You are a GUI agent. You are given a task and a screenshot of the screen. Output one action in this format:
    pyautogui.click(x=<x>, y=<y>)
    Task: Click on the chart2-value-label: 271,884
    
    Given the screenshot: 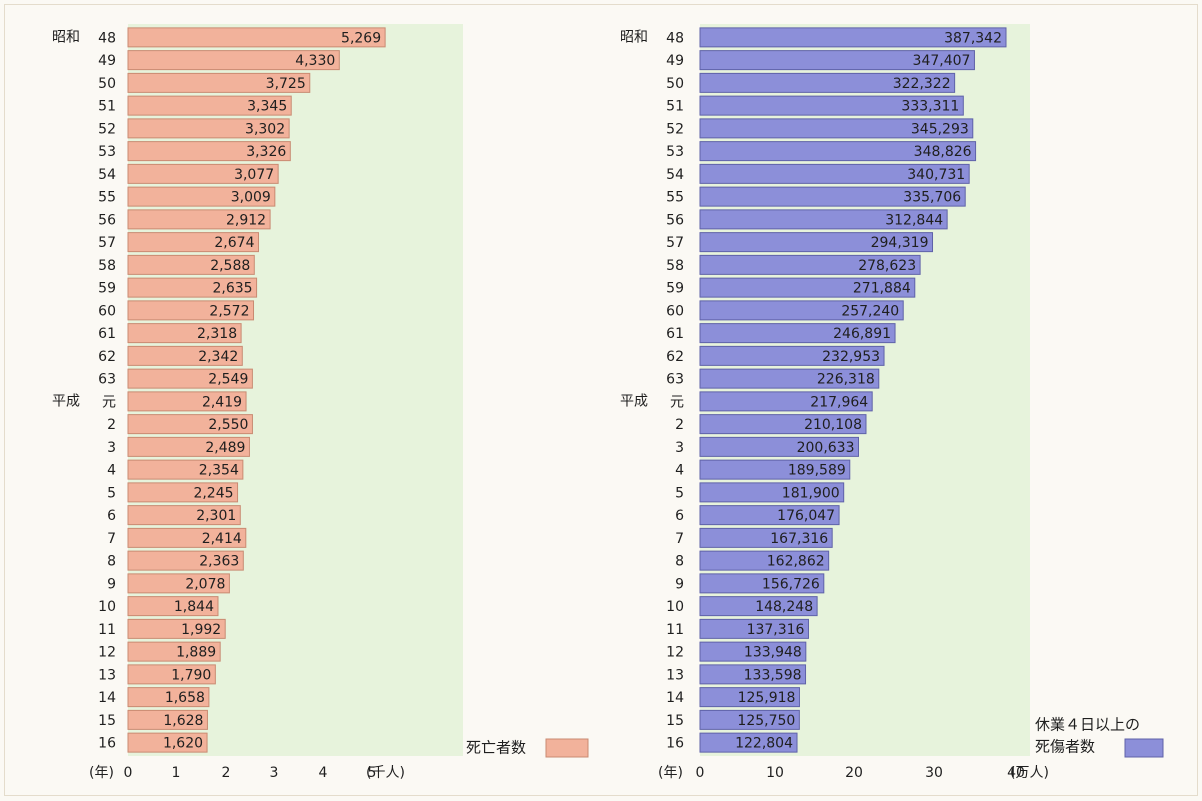 What is the action you would take?
    pyautogui.click(x=882, y=289)
    